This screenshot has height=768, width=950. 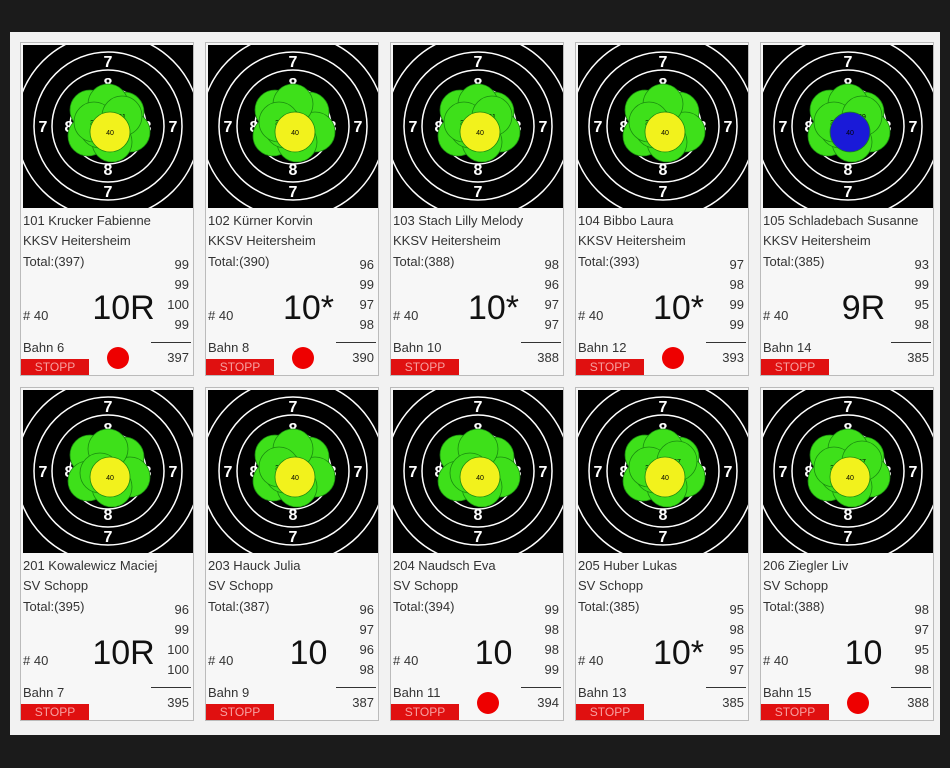 I want to click on shooter-name: 104 Bibbo Laura, so click(x=626, y=220).